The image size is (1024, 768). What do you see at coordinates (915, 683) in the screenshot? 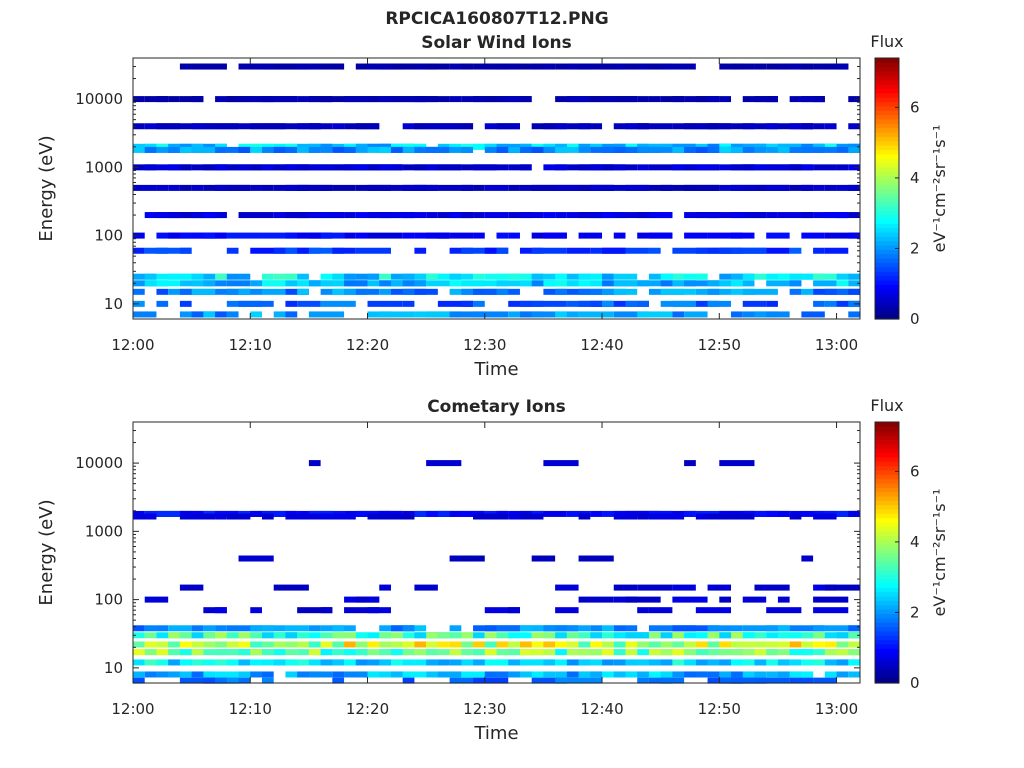
I see `colorbar-tick-label: 0` at bounding box center [915, 683].